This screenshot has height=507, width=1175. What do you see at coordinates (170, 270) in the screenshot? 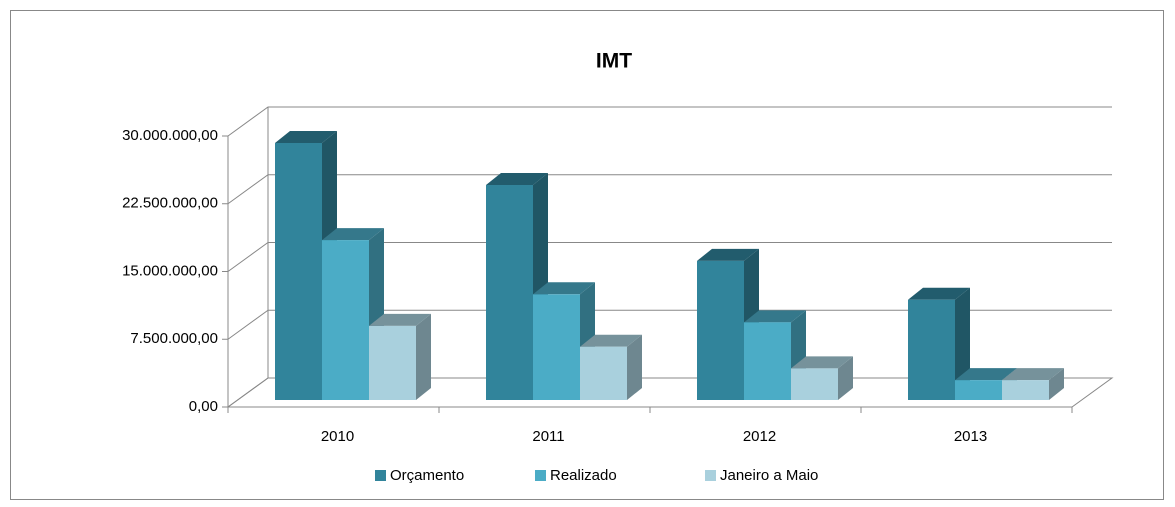
I see `y-tick-label: 15.000.000,00` at bounding box center [170, 270].